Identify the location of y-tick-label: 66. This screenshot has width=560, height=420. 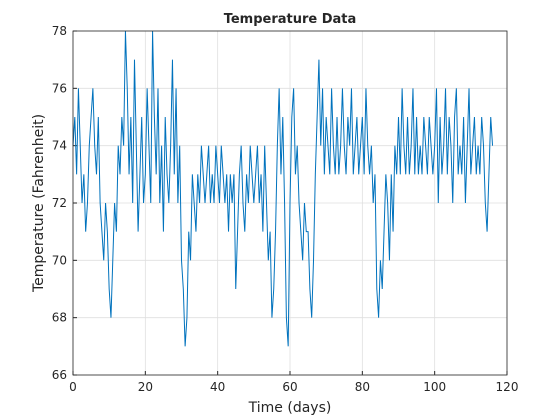
(59, 375).